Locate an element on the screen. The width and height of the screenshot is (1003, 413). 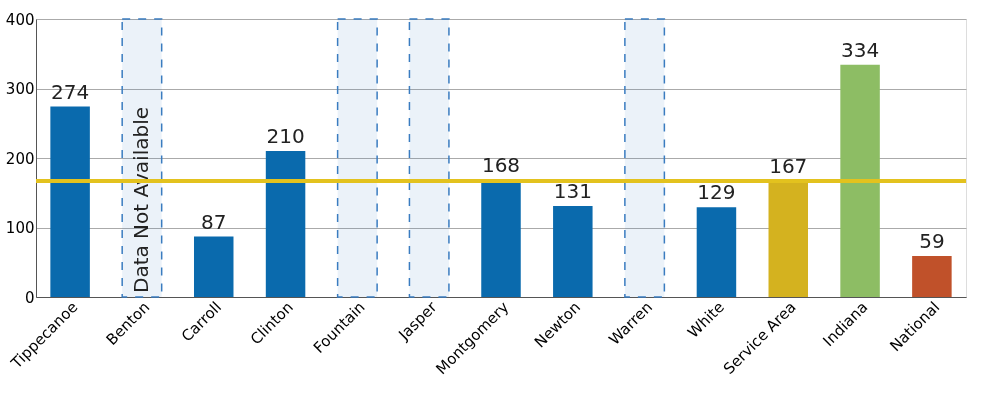
y-tick-label: 300 is located at coordinates (20, 89).